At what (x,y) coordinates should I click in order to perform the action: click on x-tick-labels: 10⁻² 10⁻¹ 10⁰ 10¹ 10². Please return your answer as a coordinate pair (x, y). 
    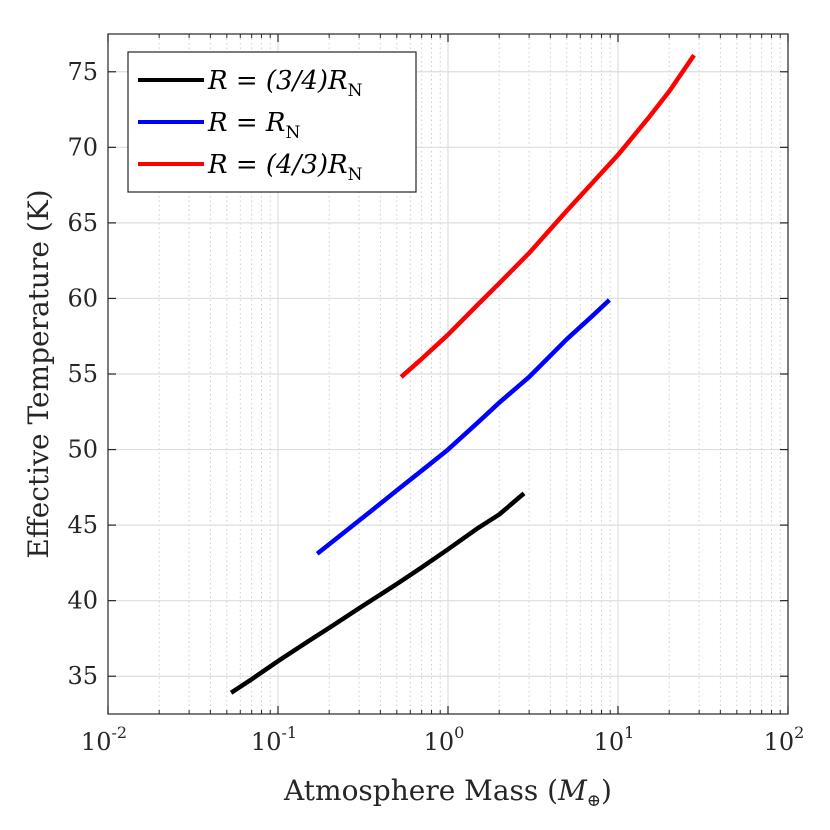
    Looking at the image, I should click on (442, 739).